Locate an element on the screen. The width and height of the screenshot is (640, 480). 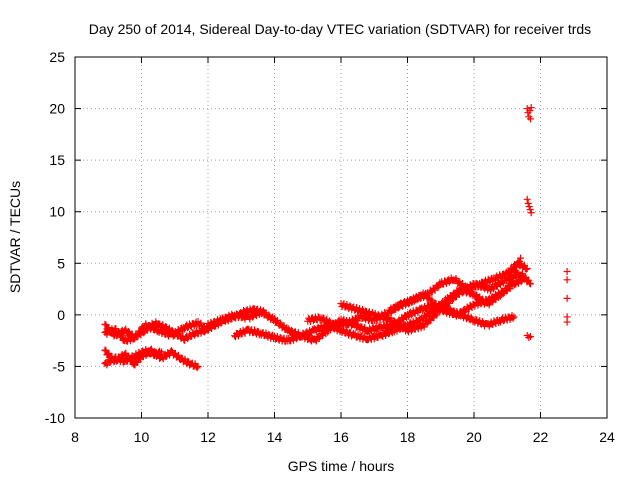
x-tick-label: 18 is located at coordinates (408, 437).